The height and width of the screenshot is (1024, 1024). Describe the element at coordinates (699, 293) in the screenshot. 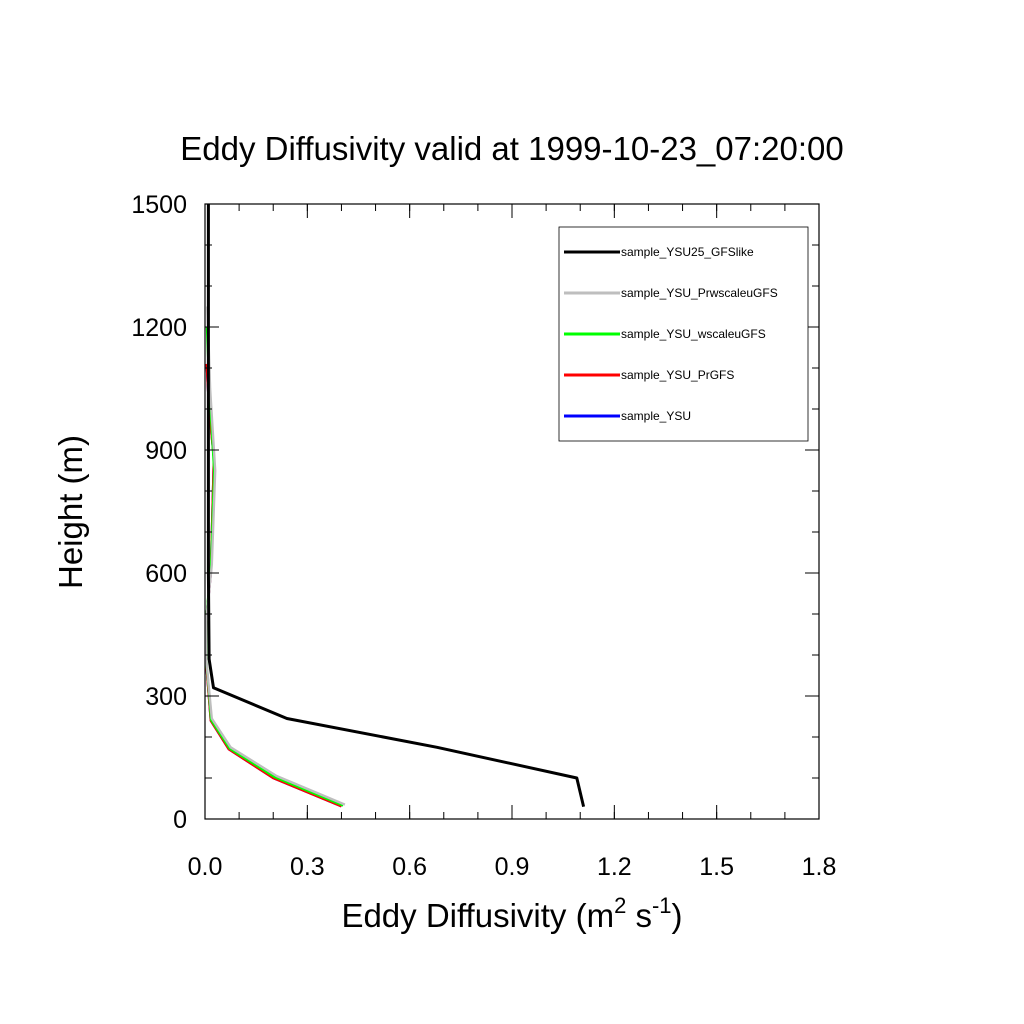

I see `legend-label: sample_YSU_PrwscaleuGFS` at that location.